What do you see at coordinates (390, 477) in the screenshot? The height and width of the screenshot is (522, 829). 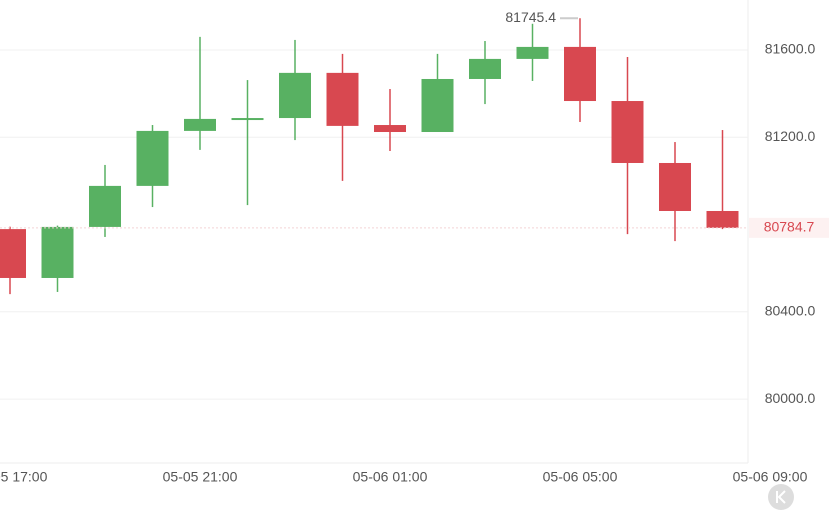 I see `x-tick-label: 05-06 01:00` at bounding box center [390, 477].